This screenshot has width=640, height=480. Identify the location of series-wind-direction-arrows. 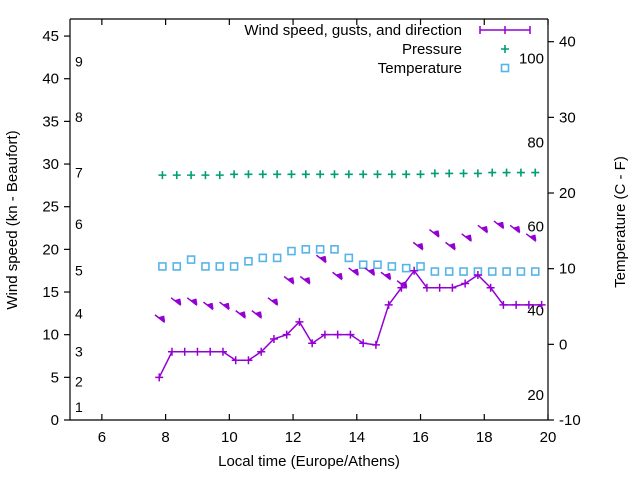
(345, 272).